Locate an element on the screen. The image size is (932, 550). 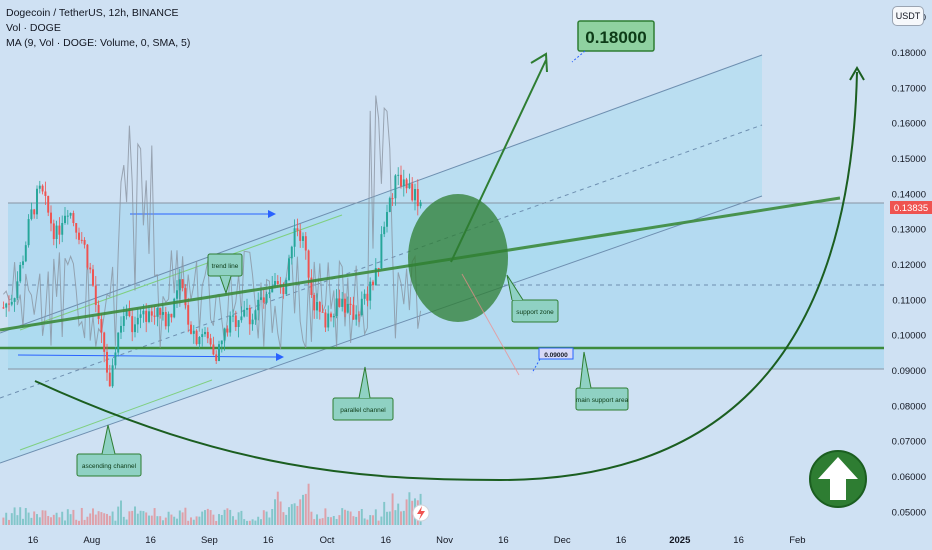
small-target-label: 0.09000 is located at coordinates (556, 355).